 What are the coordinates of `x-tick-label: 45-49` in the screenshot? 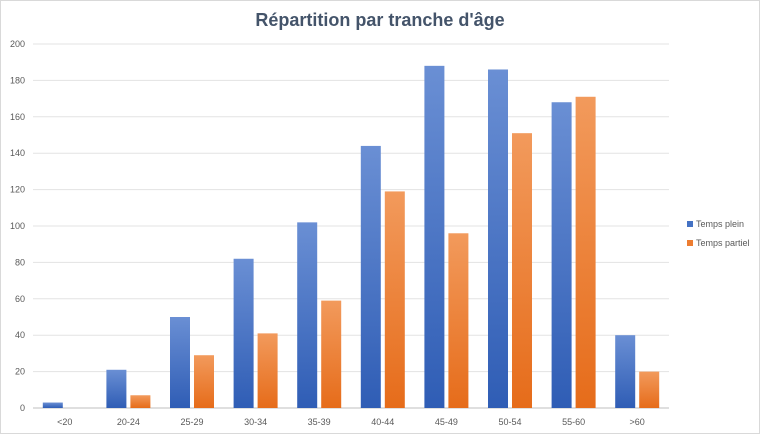 It's located at (446, 422).